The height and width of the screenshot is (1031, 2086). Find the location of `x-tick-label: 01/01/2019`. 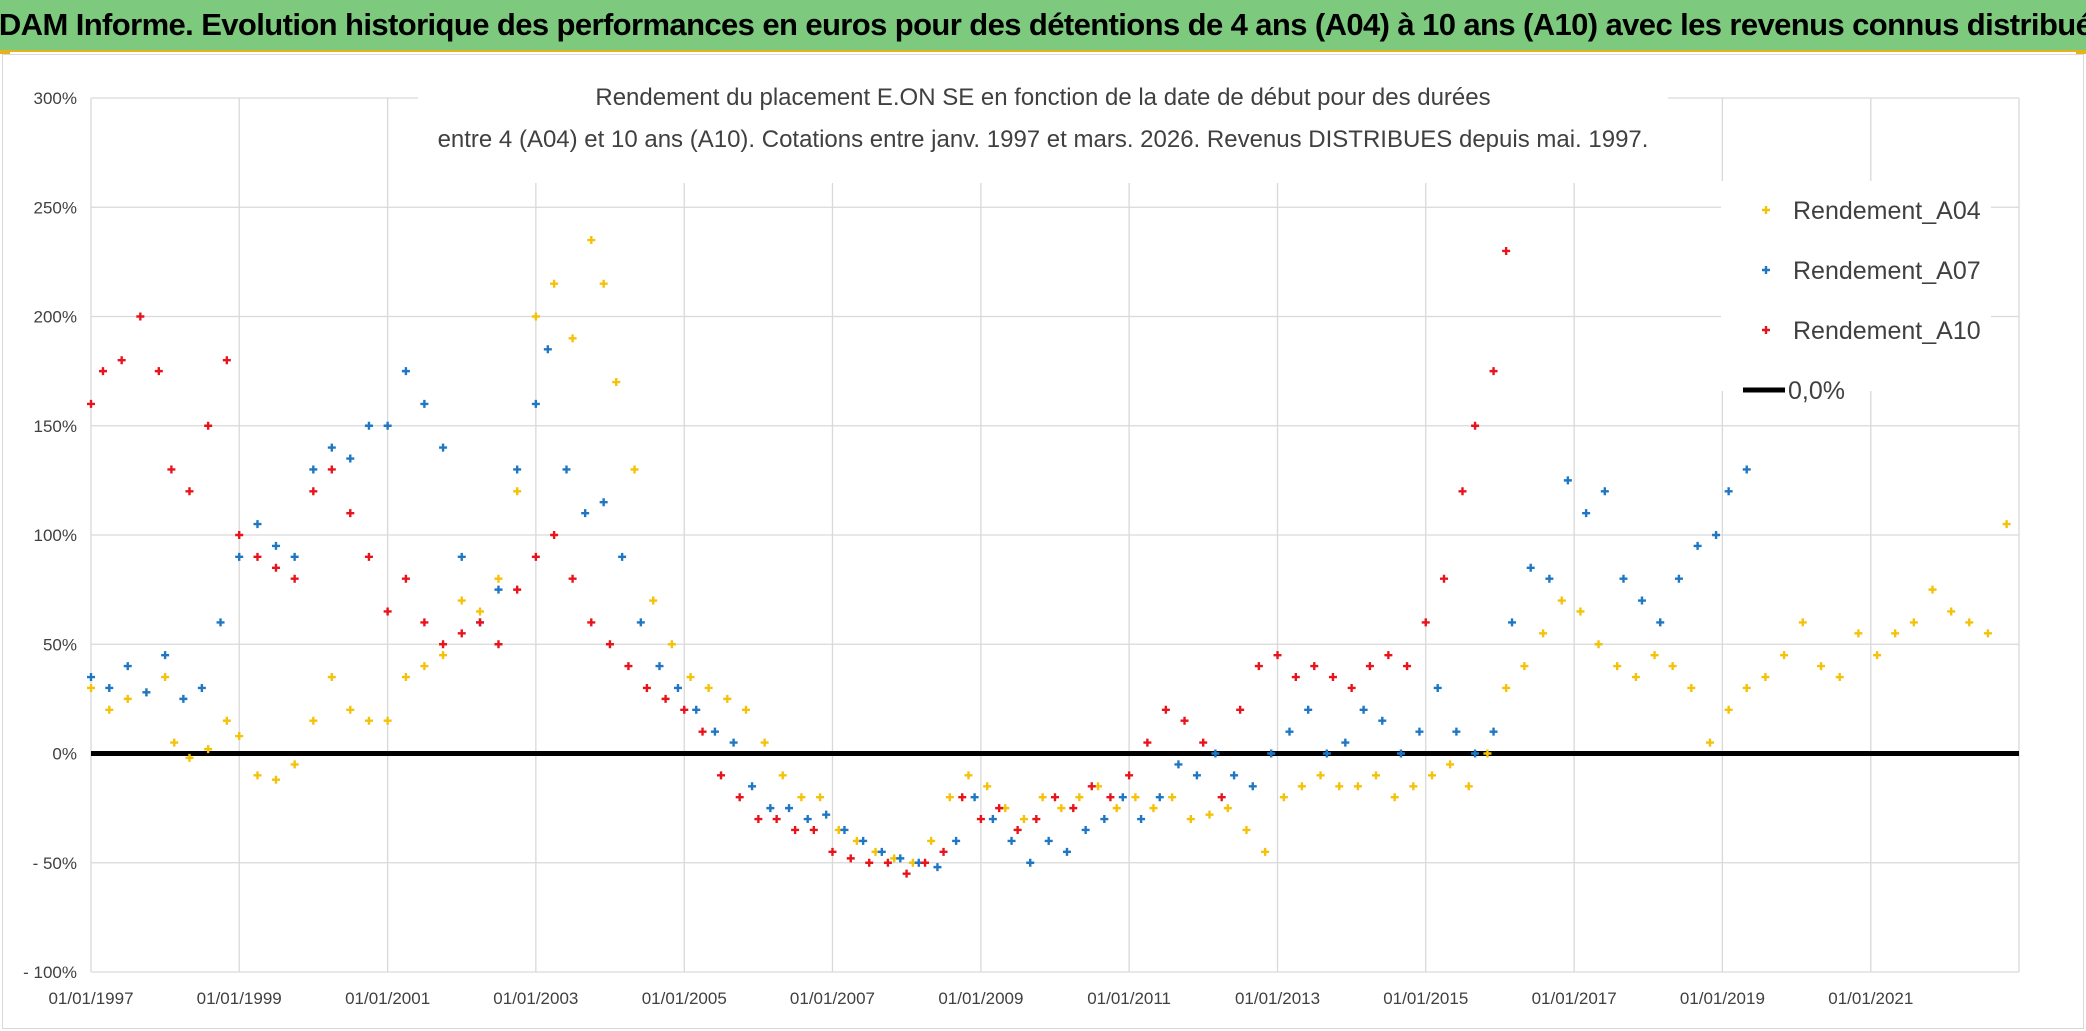

x-tick-label: 01/01/2019 is located at coordinates (1722, 998).